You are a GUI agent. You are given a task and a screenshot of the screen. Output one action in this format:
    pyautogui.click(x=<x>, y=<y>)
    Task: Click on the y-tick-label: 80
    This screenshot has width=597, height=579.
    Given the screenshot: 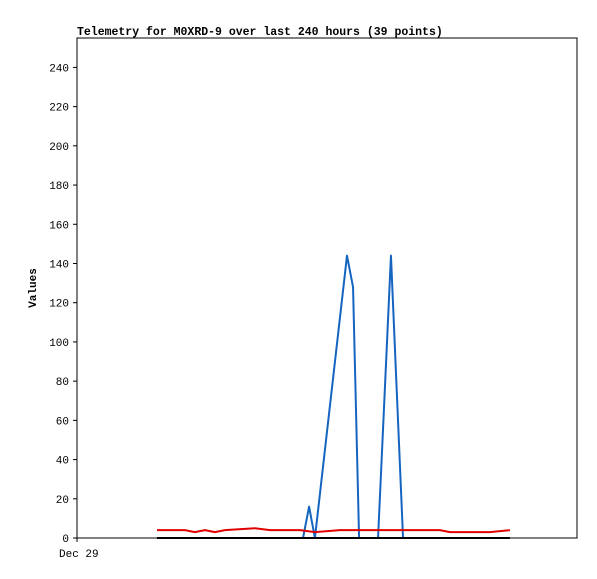 What is the action you would take?
    pyautogui.click(x=62, y=383)
    